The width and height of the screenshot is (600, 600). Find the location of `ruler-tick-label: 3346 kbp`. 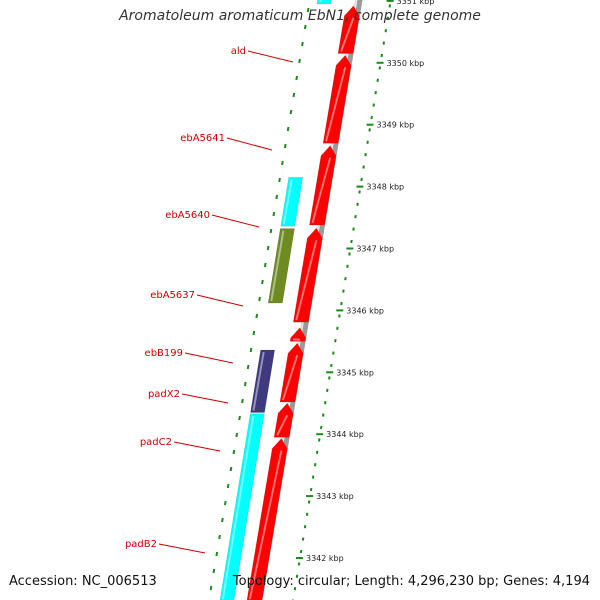

ruler-tick-label: 3346 kbp is located at coordinates (365, 310).